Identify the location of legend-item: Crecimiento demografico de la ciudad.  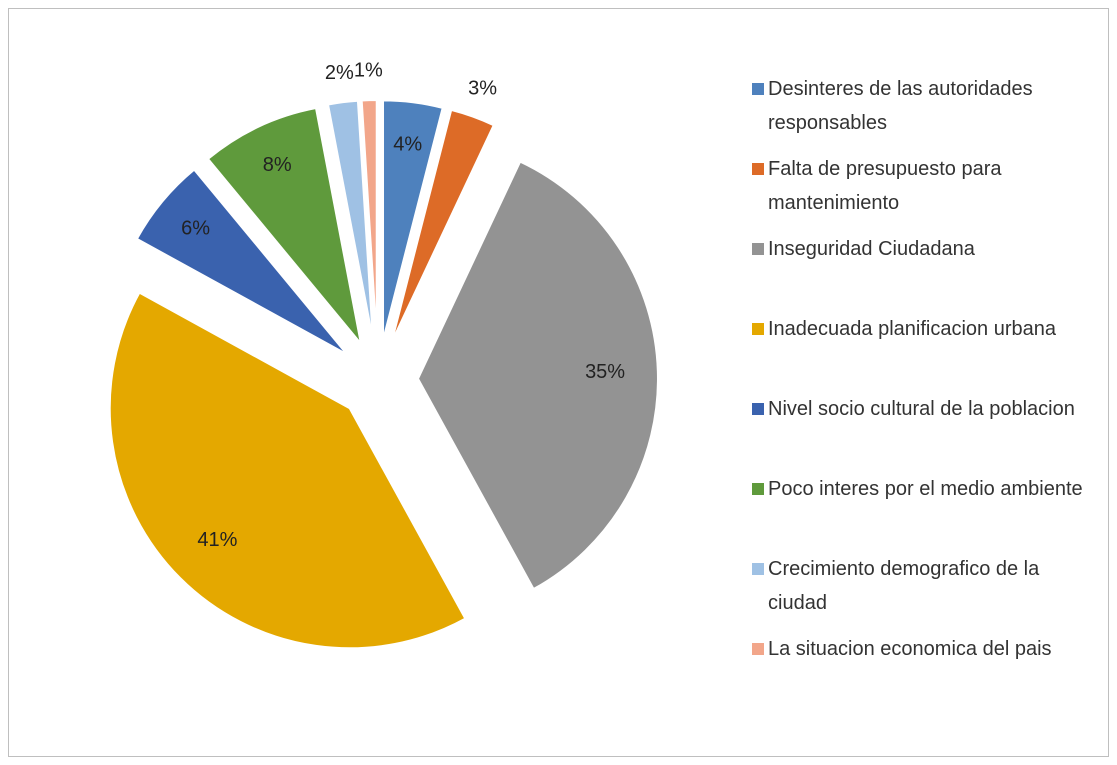
(924, 592).